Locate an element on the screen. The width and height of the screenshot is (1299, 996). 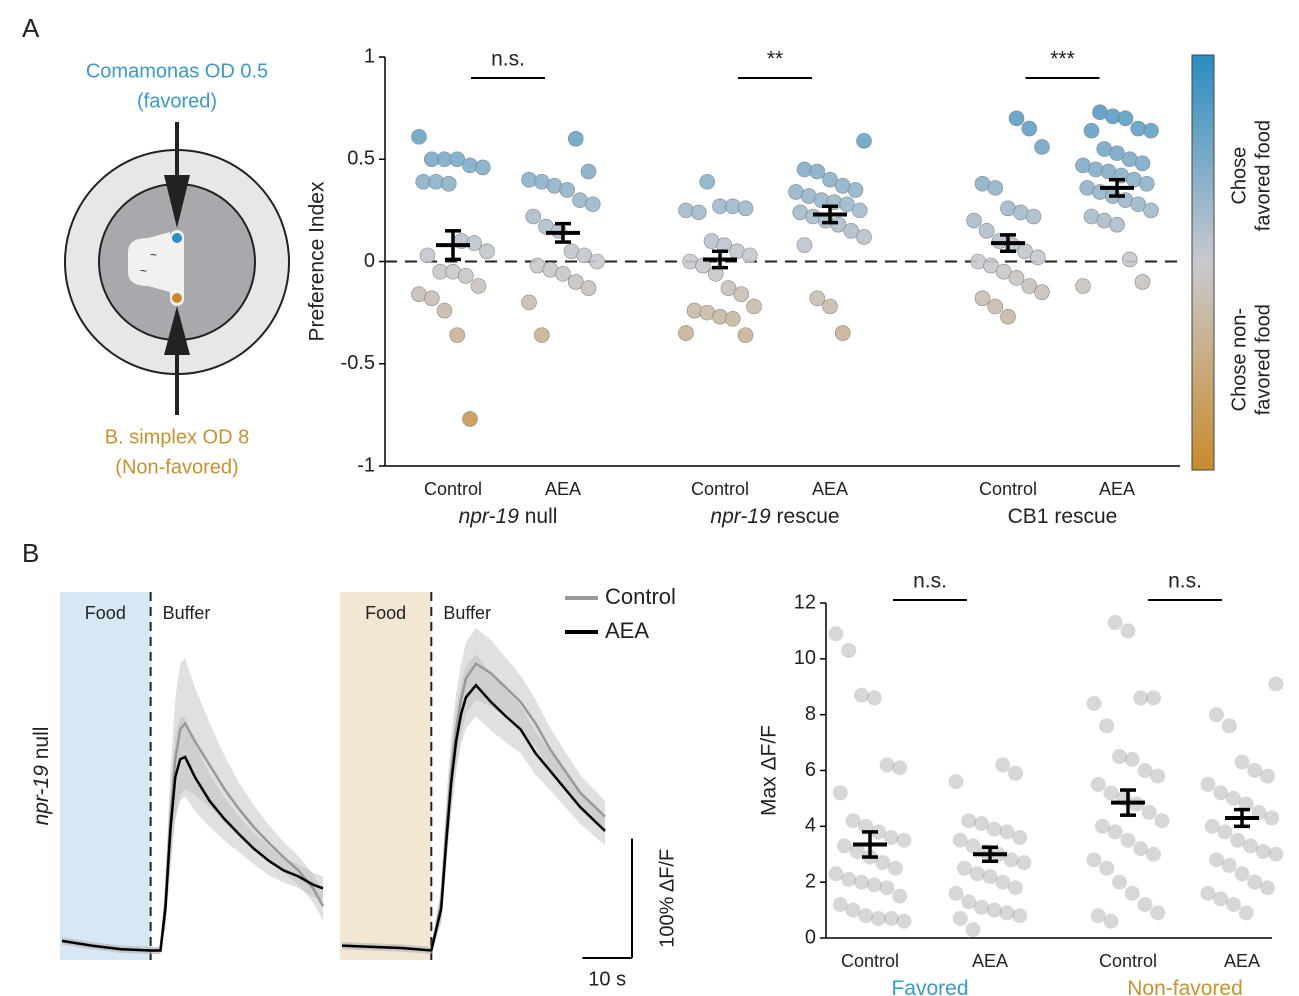
nonfavored-spot is located at coordinates (177, 298).